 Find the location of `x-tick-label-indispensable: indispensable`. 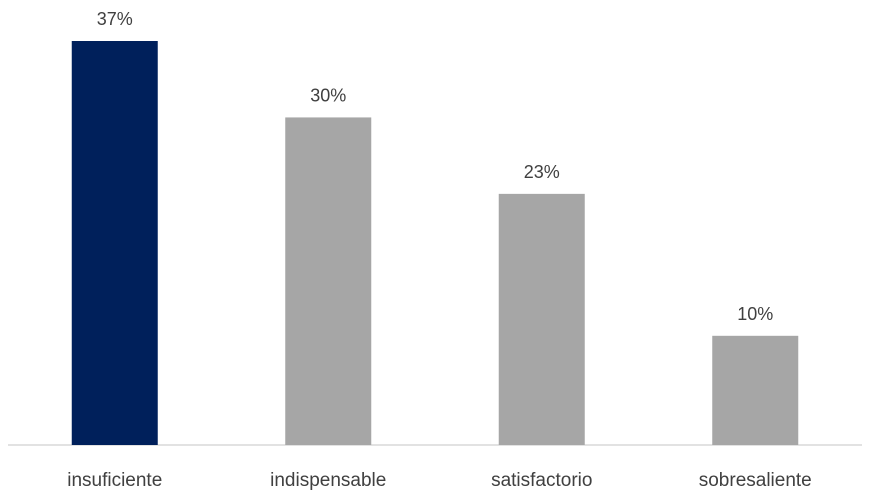

x-tick-label-indispensable: indispensable is located at coordinates (328, 480).